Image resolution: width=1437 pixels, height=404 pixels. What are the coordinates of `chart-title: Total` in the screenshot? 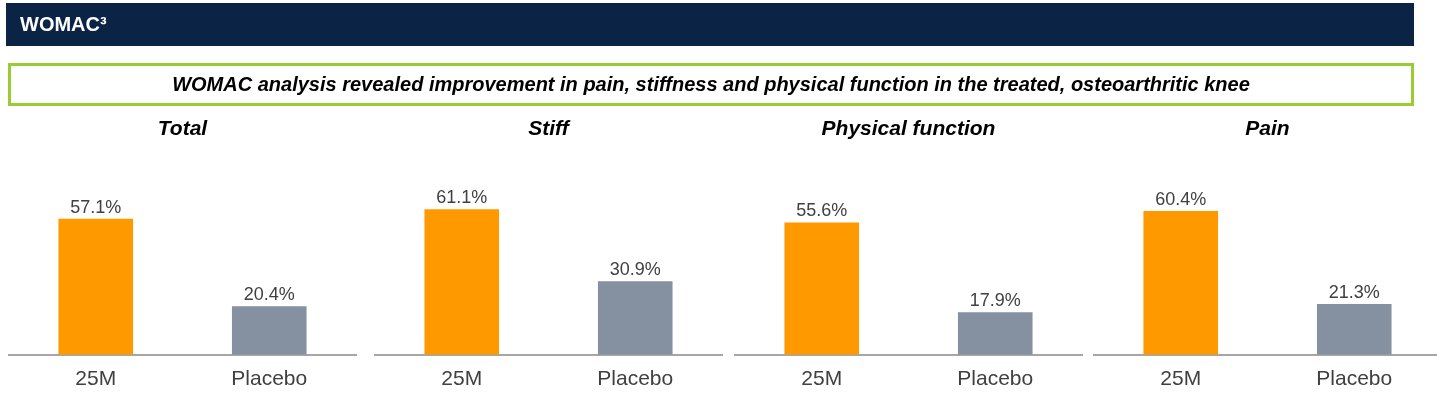 It's located at (183, 128).